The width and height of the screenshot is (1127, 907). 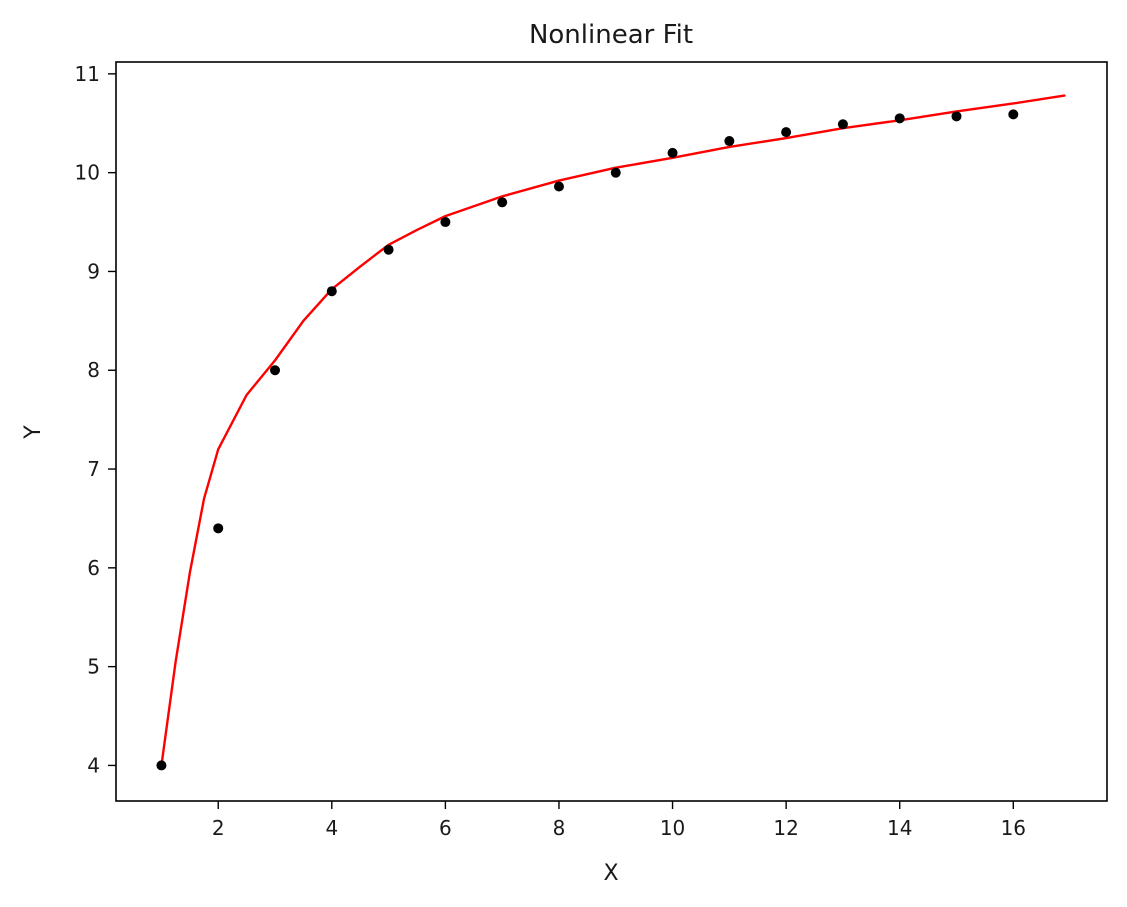 I want to click on chart-title: Nonlinear Fit, so click(x=611, y=35).